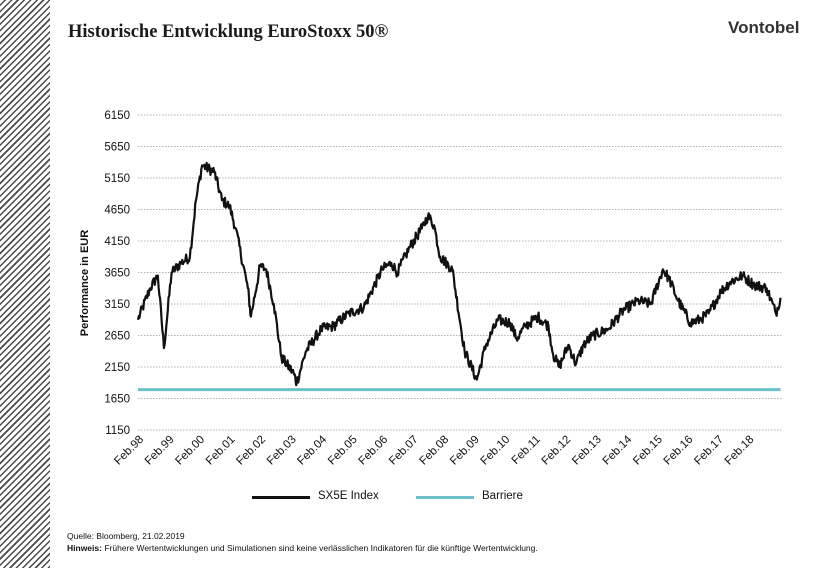 The width and height of the screenshot is (830, 568). What do you see at coordinates (117, 242) in the screenshot?
I see `y-tick-label: 4150` at bounding box center [117, 242].